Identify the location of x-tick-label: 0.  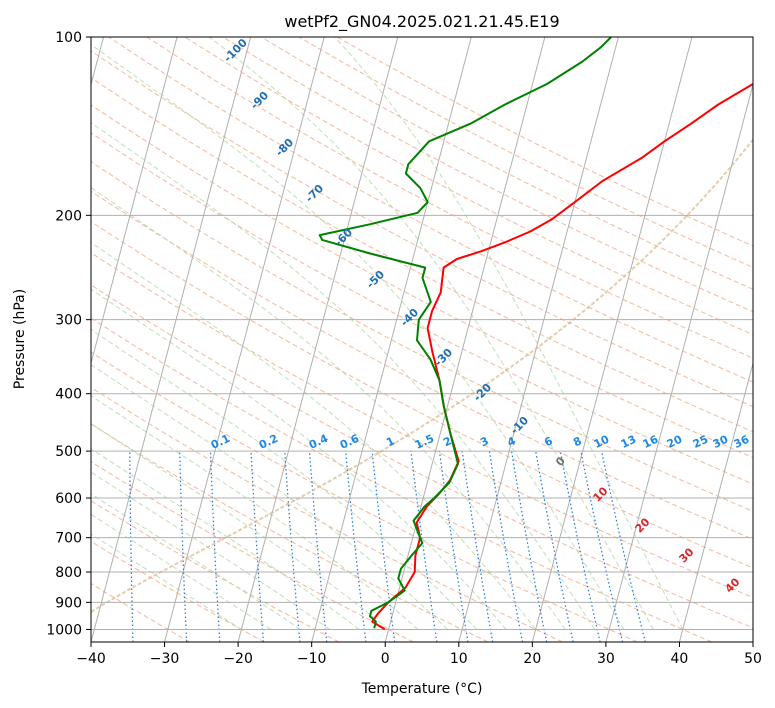
(385, 659).